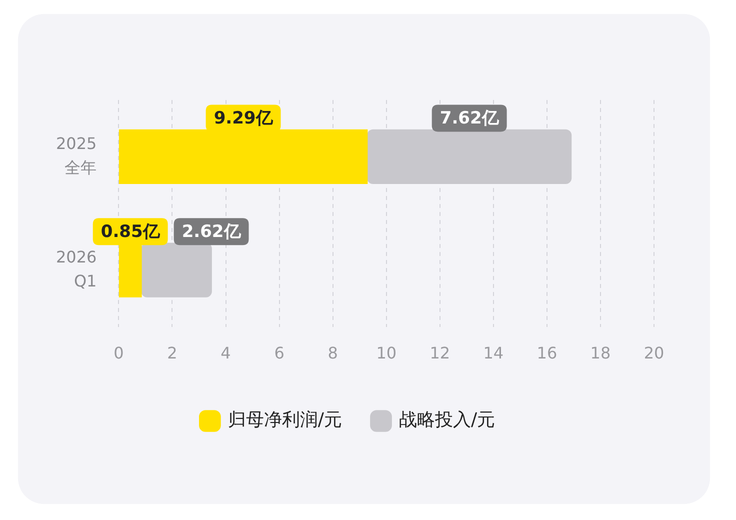 This screenshot has width=736, height=520. What do you see at coordinates (172, 353) in the screenshot?
I see `x-tick-label: 2` at bounding box center [172, 353].